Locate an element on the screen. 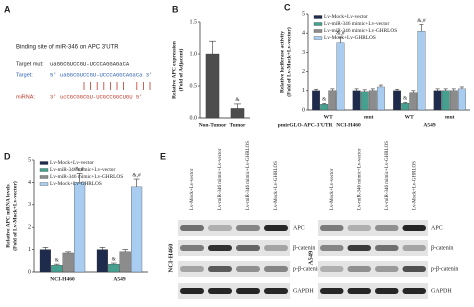 This screenshot has width=474, height=307. x-tick-label: WT is located at coordinates (410, 117).